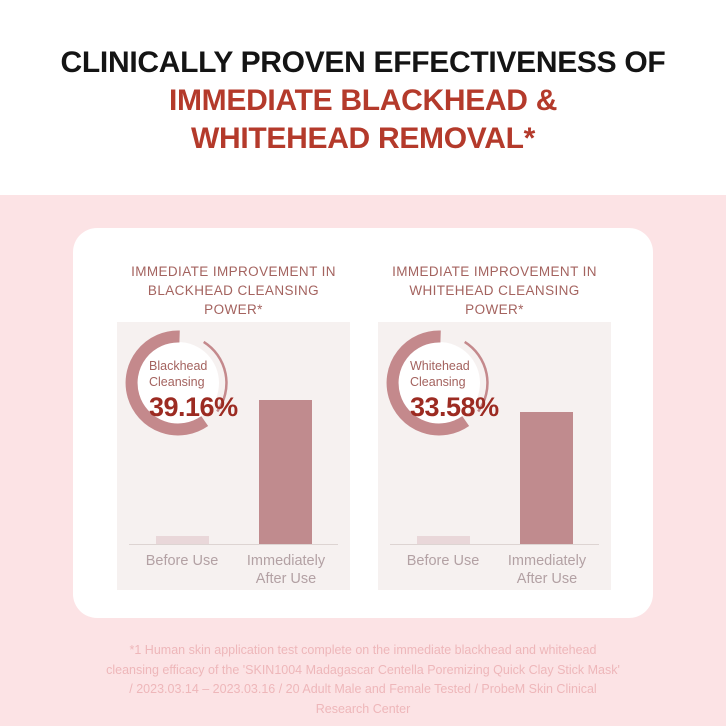  I want to click on page-title-line2: IMMEDIATE BLACKHEAD &, so click(363, 100).